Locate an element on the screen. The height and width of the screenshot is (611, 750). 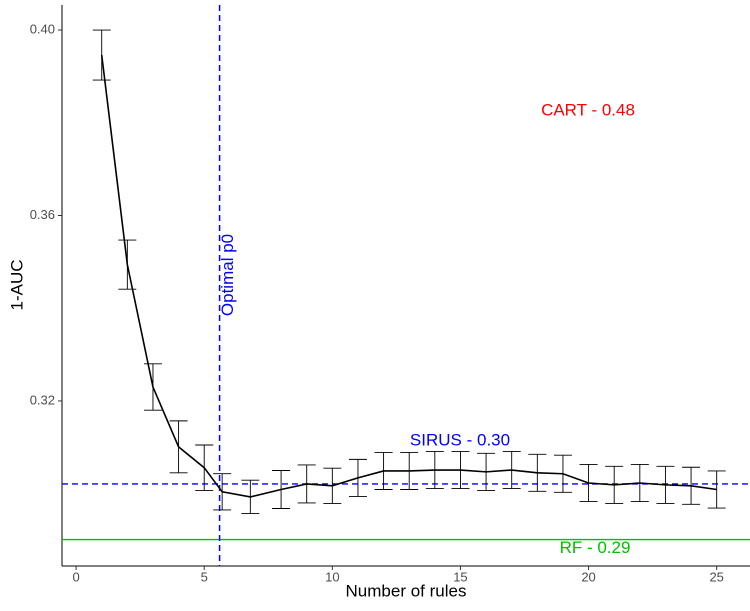
y-axis-label: 1-AUC is located at coordinates (16, 284).